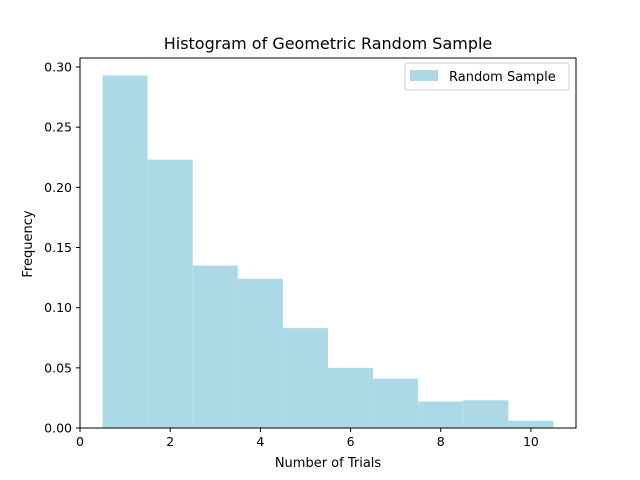 Image resolution: width=640 pixels, height=480 pixels. Describe the element at coordinates (502, 77) in the screenshot. I see `legend-label-random-sample: Random Sample` at that location.